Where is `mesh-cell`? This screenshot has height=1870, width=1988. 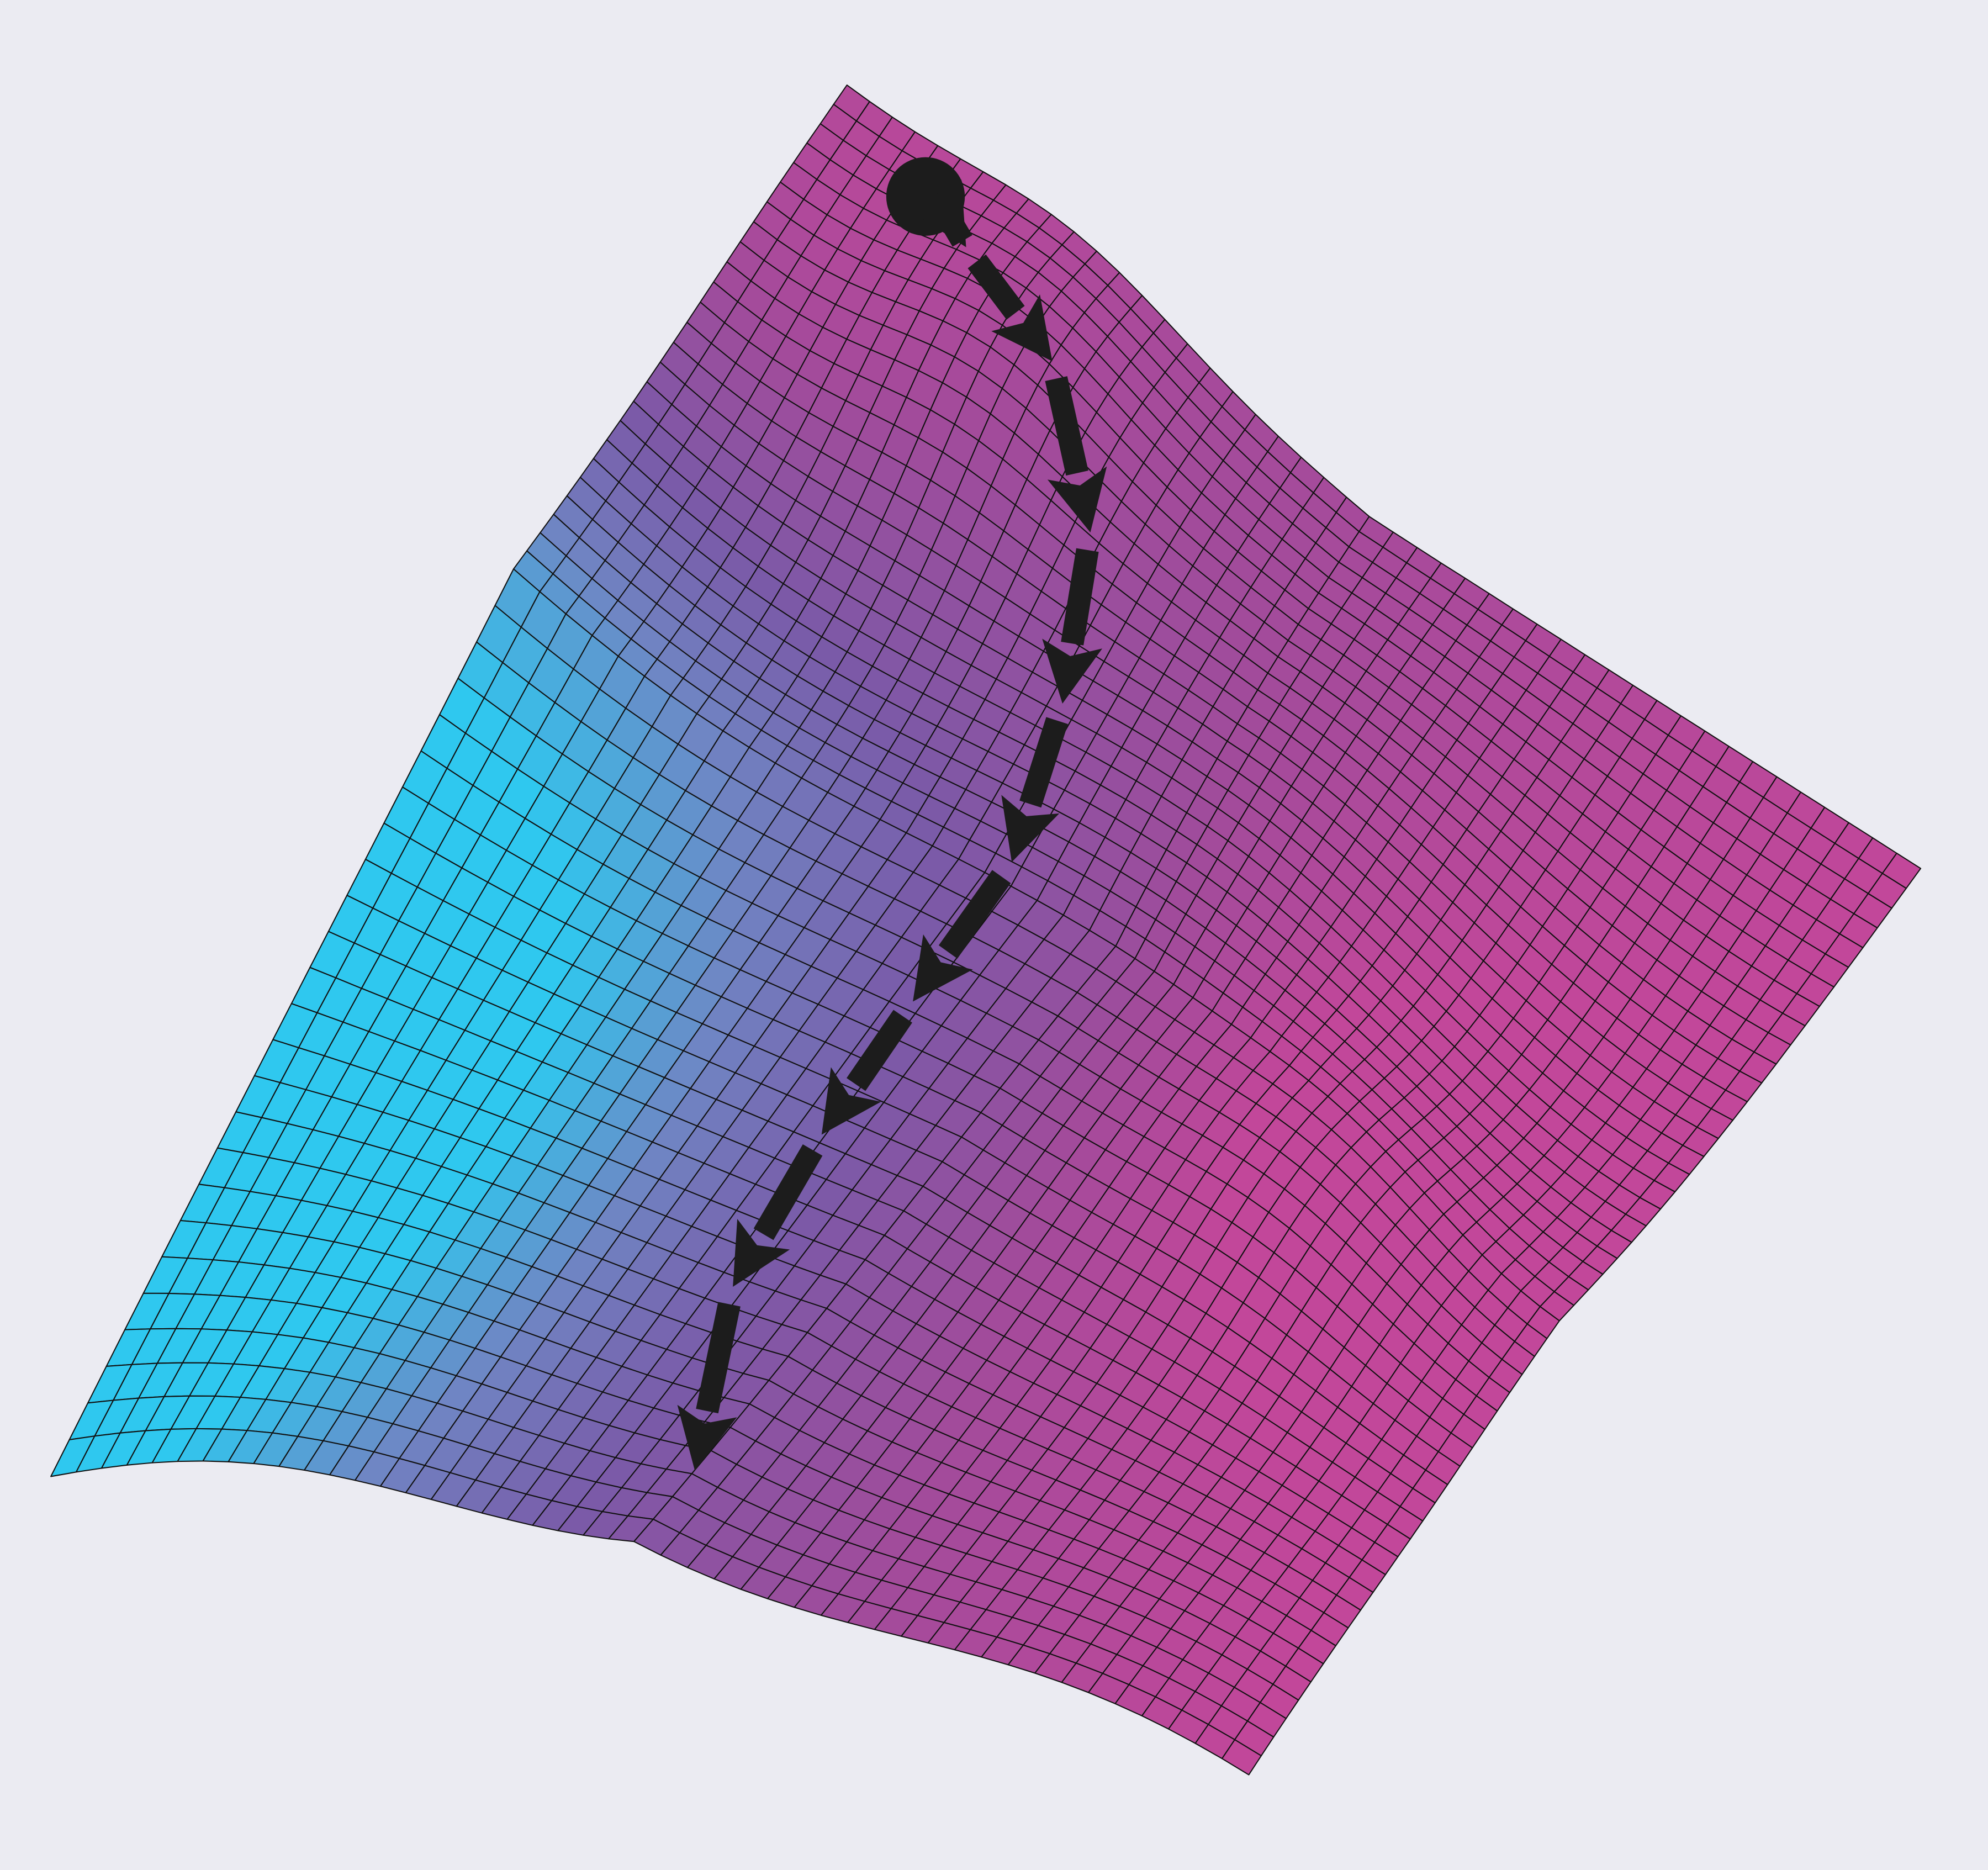 mesh-cell is located at coordinates (1241, 1757).